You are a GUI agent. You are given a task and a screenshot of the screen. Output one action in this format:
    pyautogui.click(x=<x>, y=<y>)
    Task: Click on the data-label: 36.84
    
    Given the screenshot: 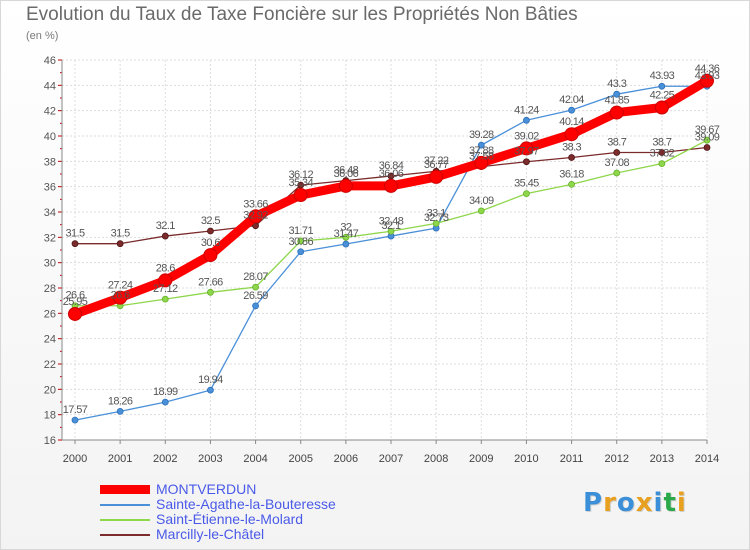 What is the action you would take?
    pyautogui.click(x=391, y=166)
    